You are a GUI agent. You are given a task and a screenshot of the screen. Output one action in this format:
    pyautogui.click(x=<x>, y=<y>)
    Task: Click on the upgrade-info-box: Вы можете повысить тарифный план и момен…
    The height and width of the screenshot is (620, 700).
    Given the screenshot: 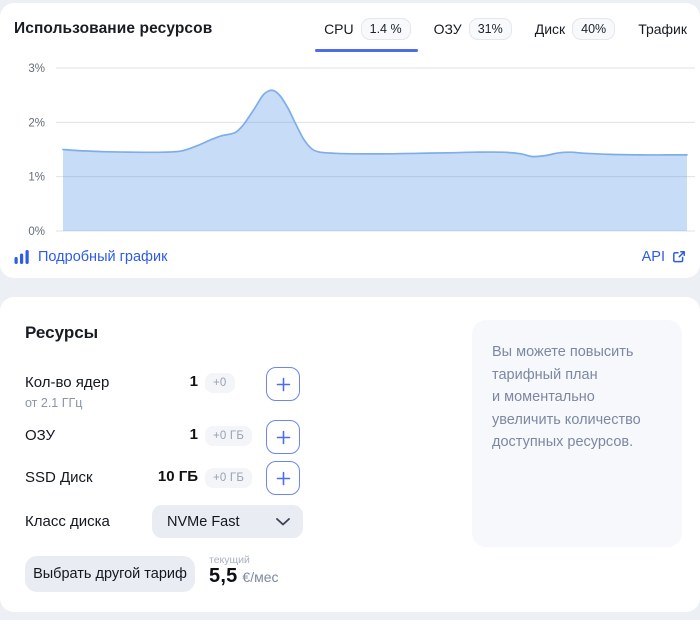 What is the action you would take?
    pyautogui.click(x=577, y=433)
    